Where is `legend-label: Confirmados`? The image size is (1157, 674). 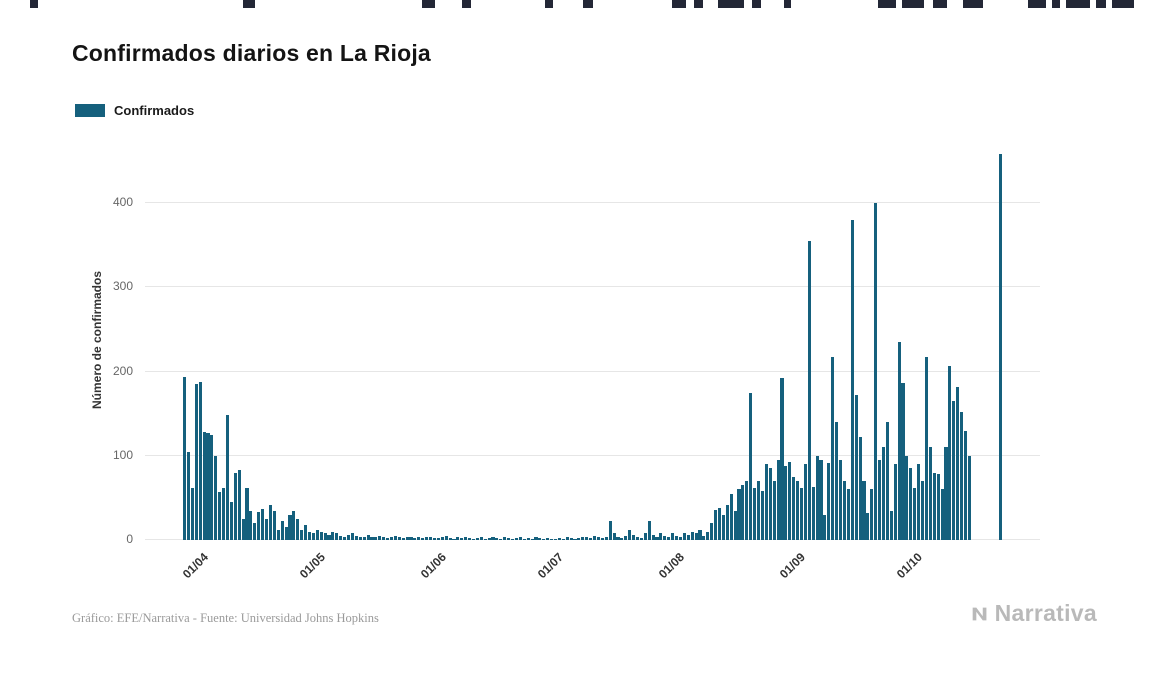 legend-label: Confirmados is located at coordinates (154, 110).